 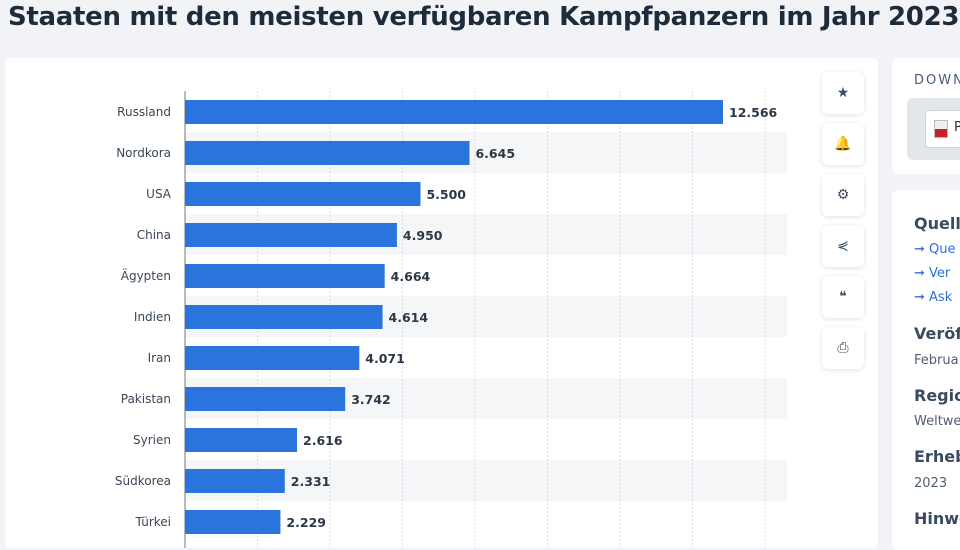 I want to click on source-heading: Quell, so click(x=937, y=223).